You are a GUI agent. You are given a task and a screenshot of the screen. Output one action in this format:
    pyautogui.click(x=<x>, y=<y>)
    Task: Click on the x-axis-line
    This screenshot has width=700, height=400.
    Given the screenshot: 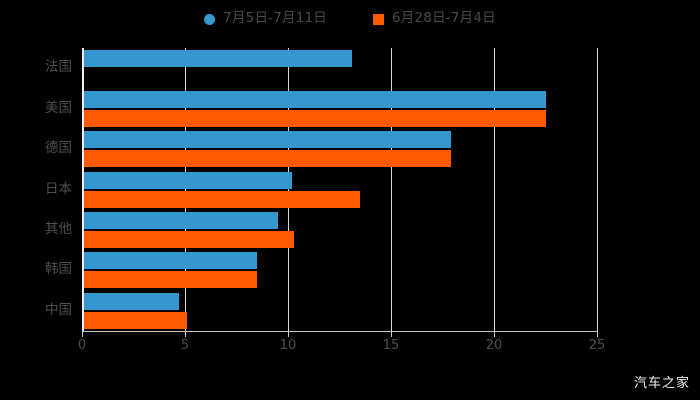 What is the action you would take?
    pyautogui.click(x=340, y=332)
    